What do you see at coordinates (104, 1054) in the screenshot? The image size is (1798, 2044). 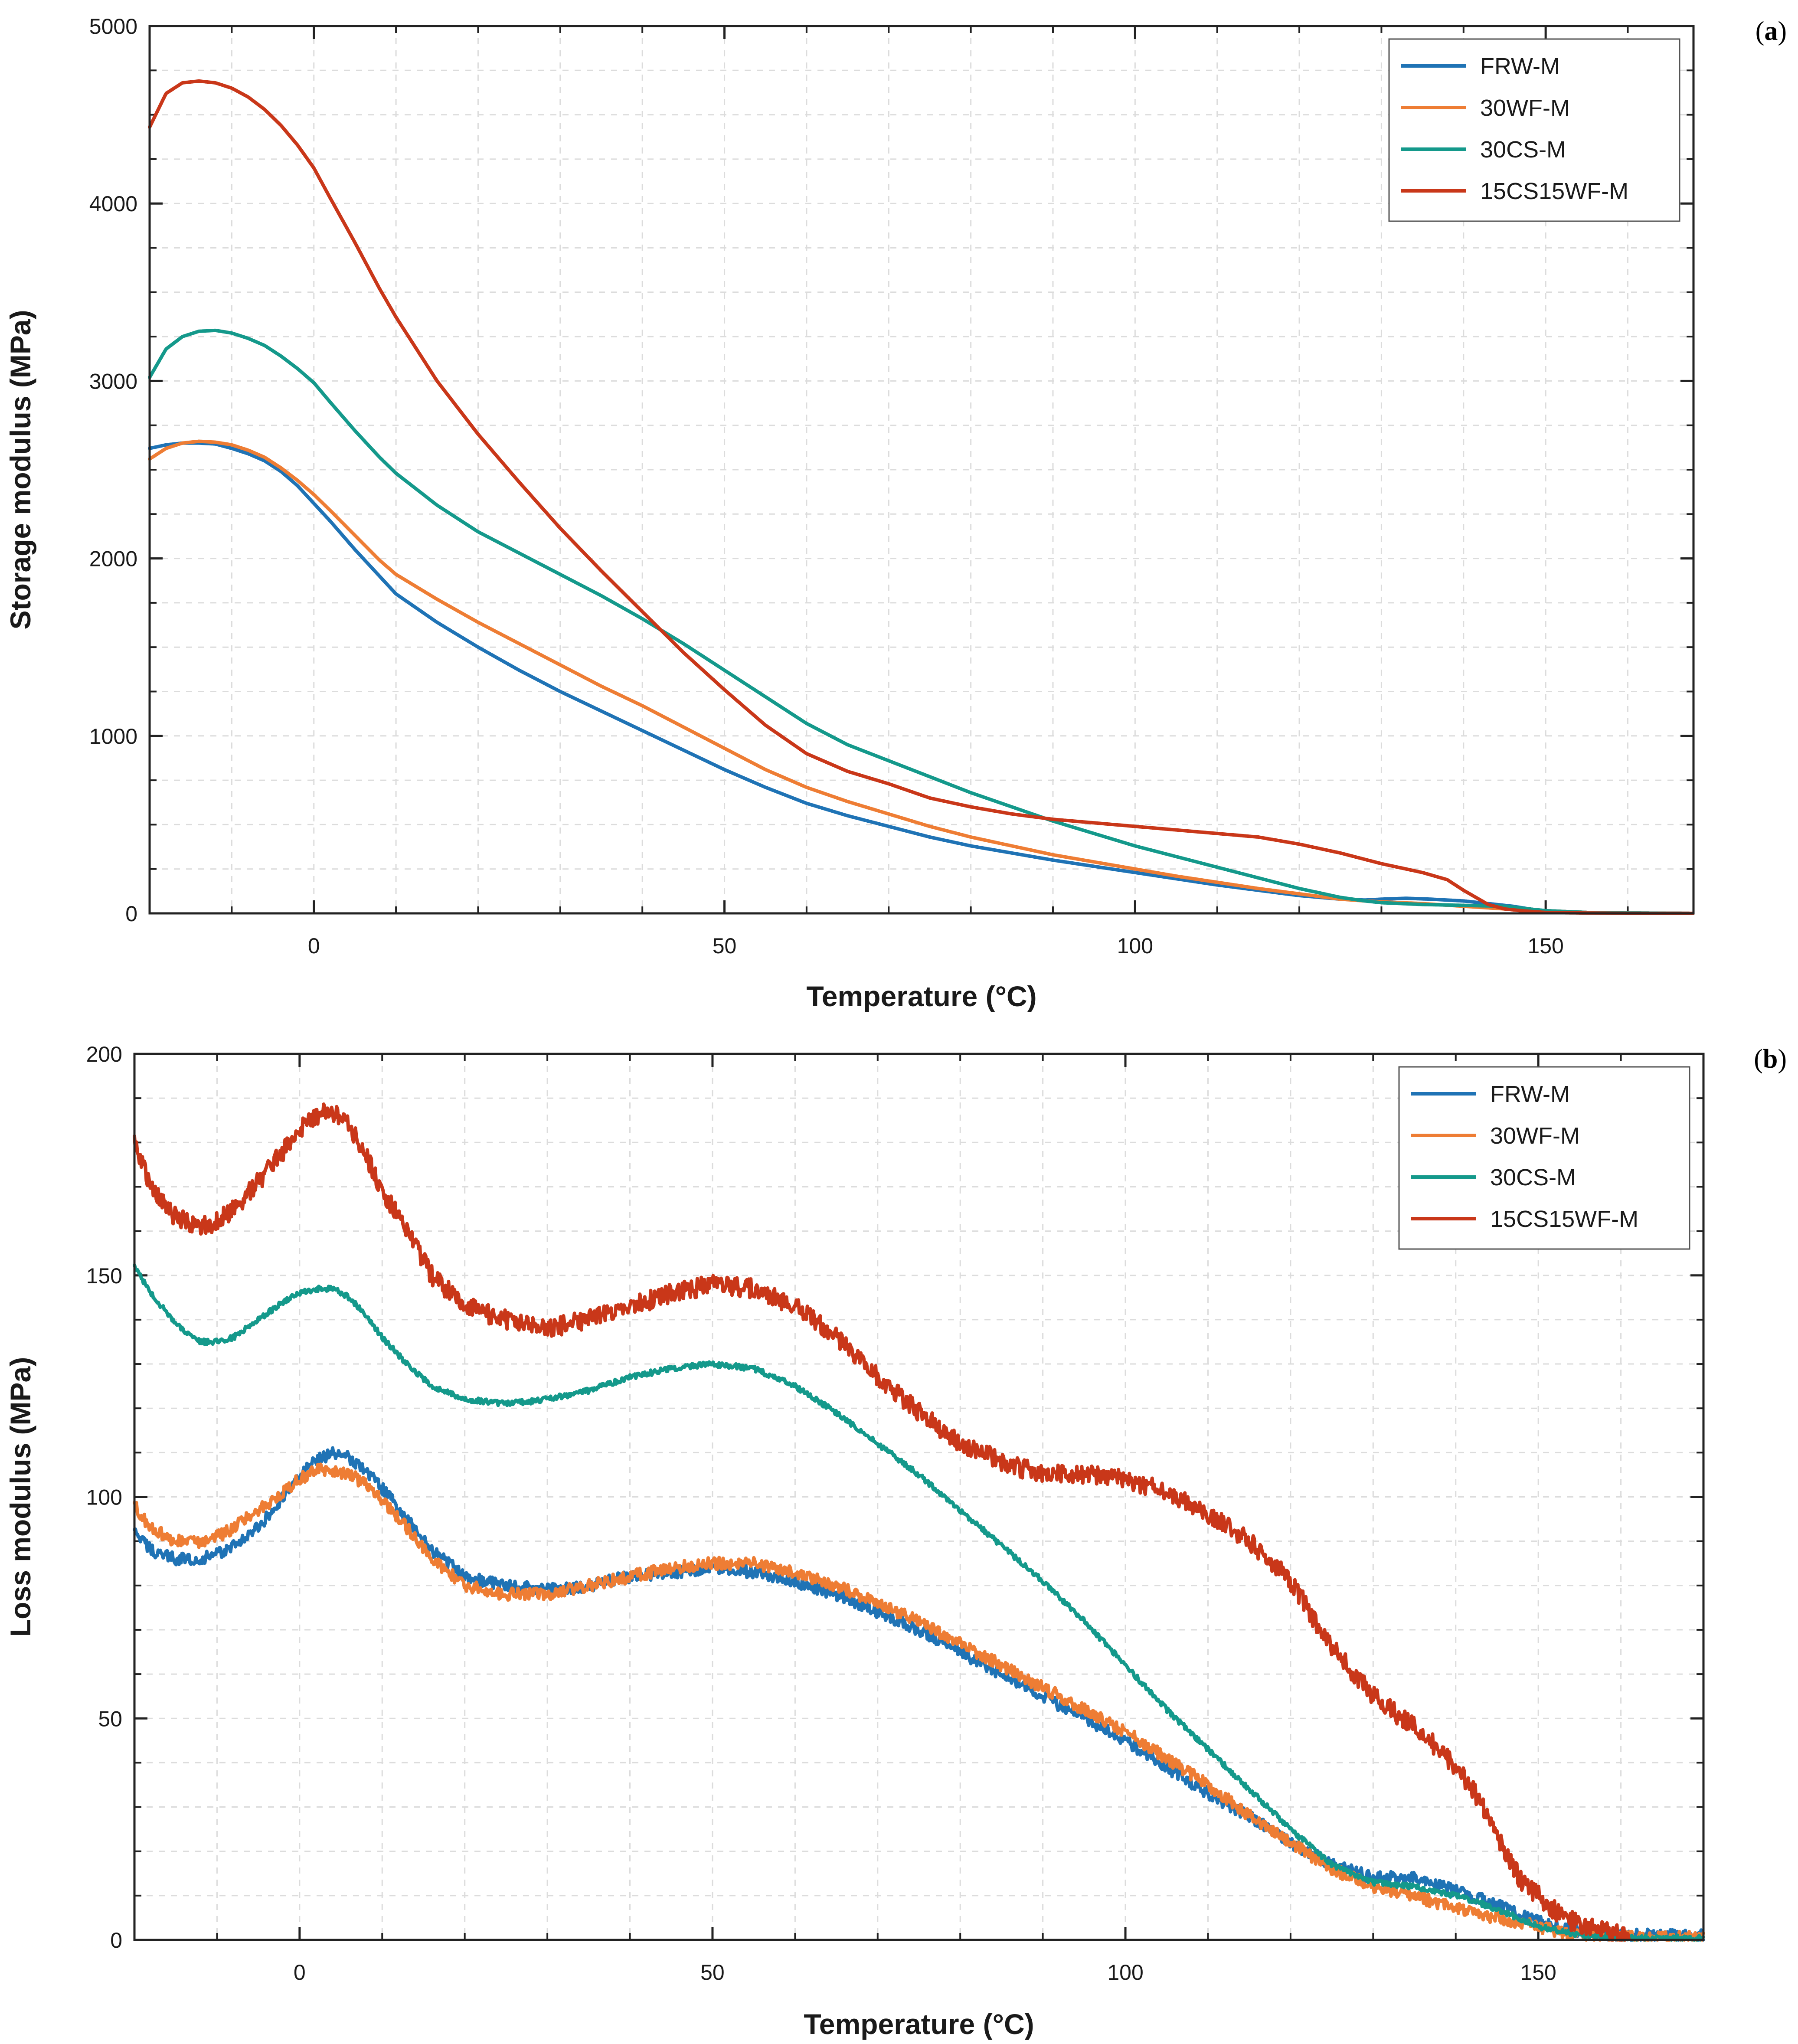 I see `y-tick-label: 200` at bounding box center [104, 1054].